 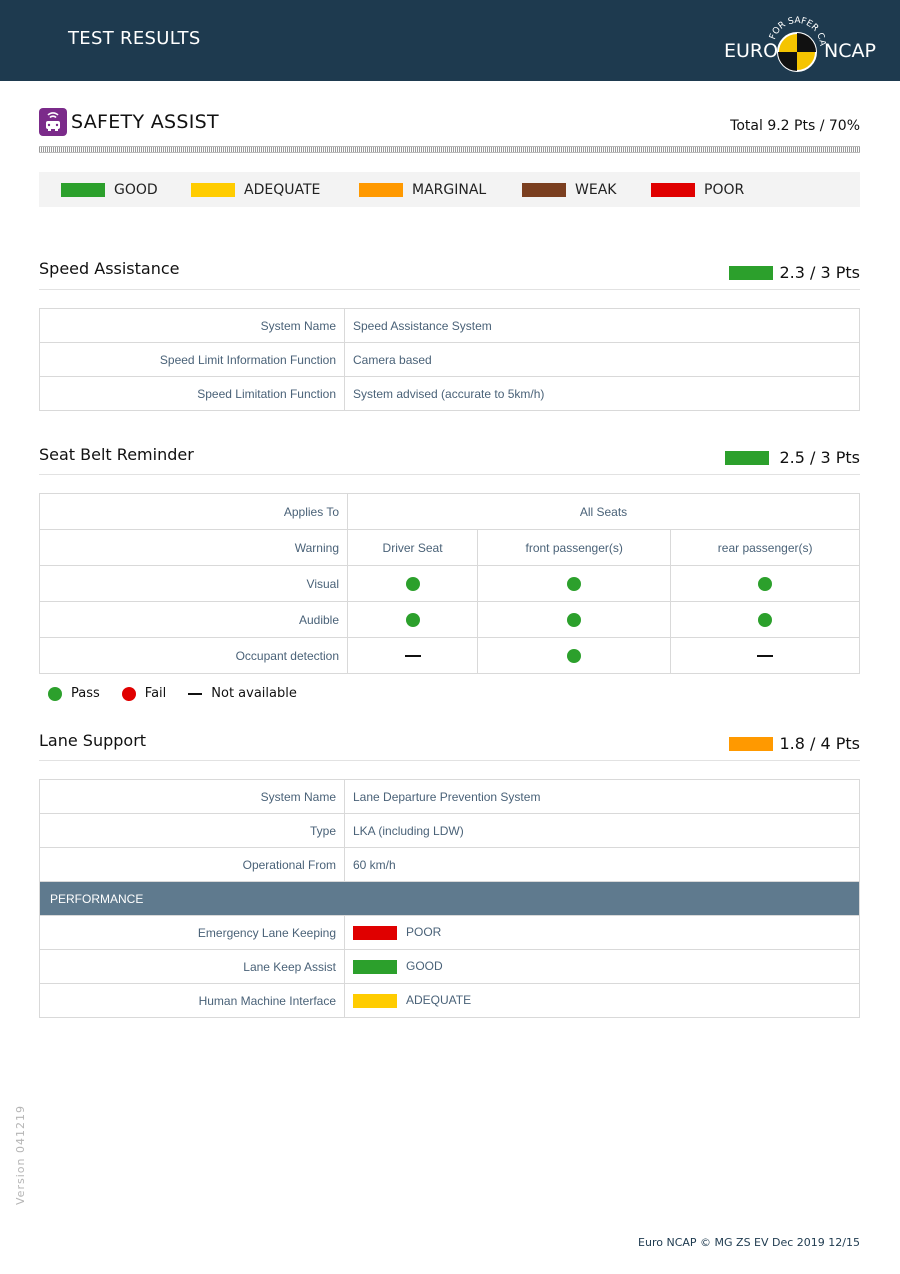 I want to click on warning-label: Warning, so click(x=193, y=547).